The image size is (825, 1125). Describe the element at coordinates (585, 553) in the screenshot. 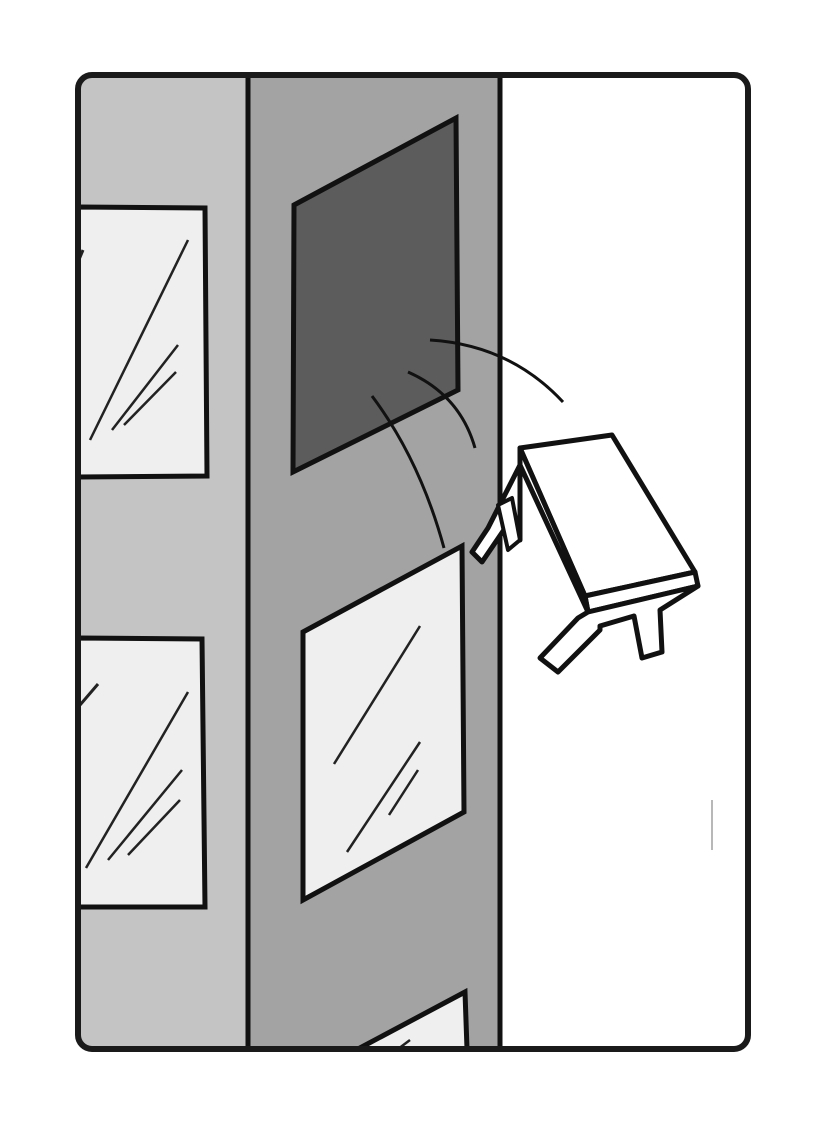

I see `chair-icon` at that location.